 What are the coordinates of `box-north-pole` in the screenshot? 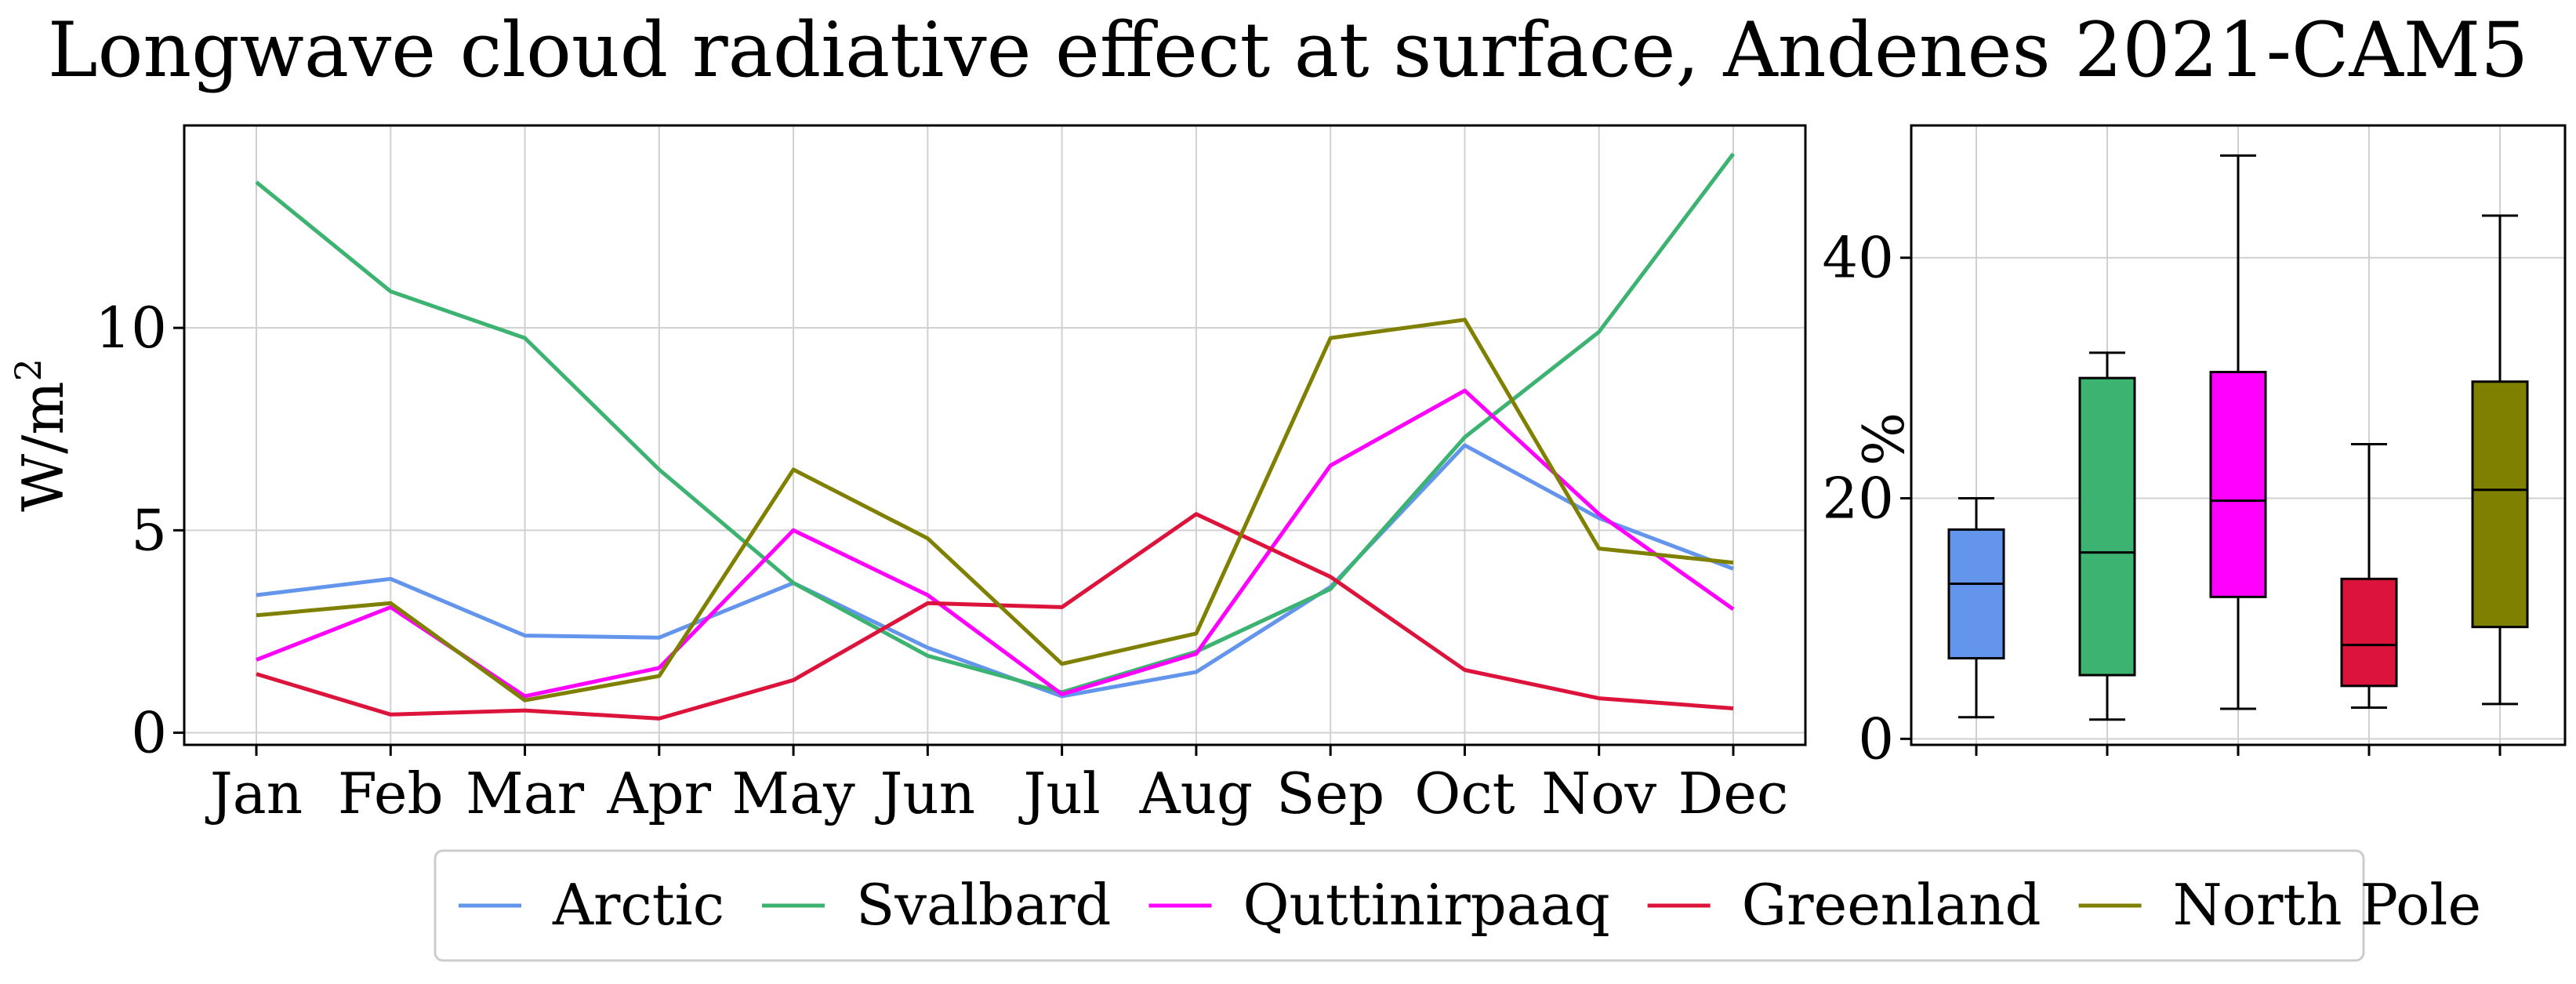 It's located at (2500, 460).